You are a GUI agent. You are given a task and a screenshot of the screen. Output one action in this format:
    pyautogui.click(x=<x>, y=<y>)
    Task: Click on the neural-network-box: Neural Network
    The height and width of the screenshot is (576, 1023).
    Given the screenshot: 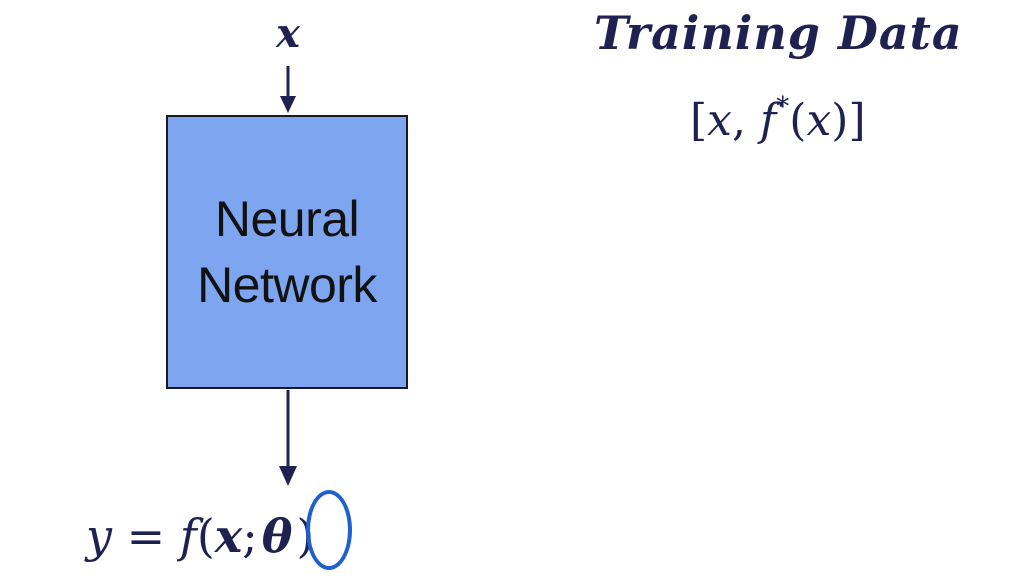 What is the action you would take?
    pyautogui.click(x=287, y=252)
    